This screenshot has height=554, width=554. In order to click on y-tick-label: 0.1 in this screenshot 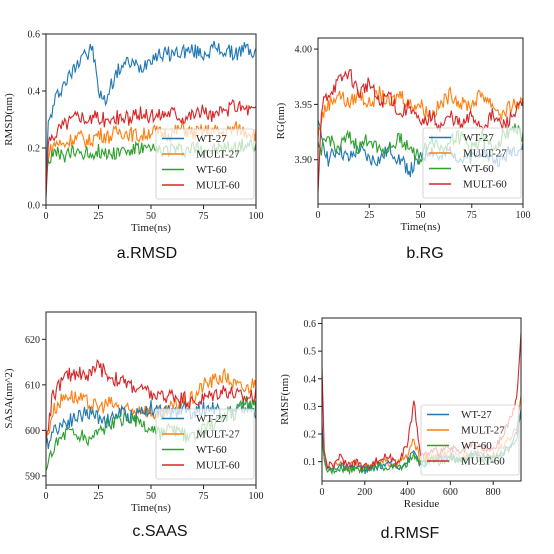, I will do `click(310, 462)`.